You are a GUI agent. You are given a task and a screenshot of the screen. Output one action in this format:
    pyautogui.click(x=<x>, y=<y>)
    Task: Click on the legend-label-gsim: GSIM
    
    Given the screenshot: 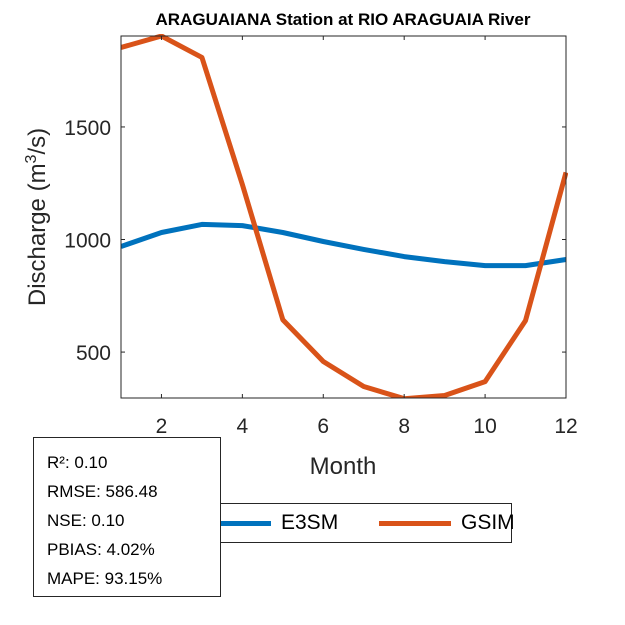 What is the action you would take?
    pyautogui.click(x=488, y=522)
    